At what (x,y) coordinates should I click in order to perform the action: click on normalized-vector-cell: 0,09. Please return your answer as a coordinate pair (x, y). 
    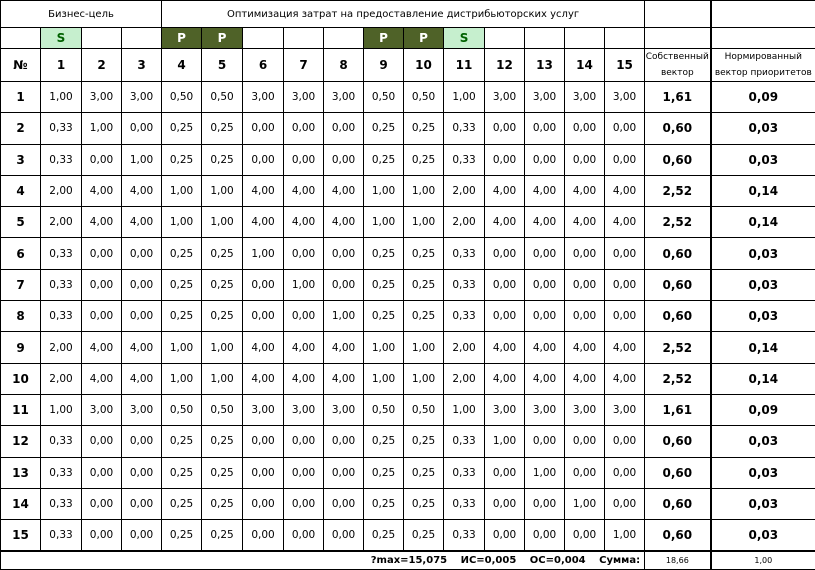
    Looking at the image, I should click on (763, 409).